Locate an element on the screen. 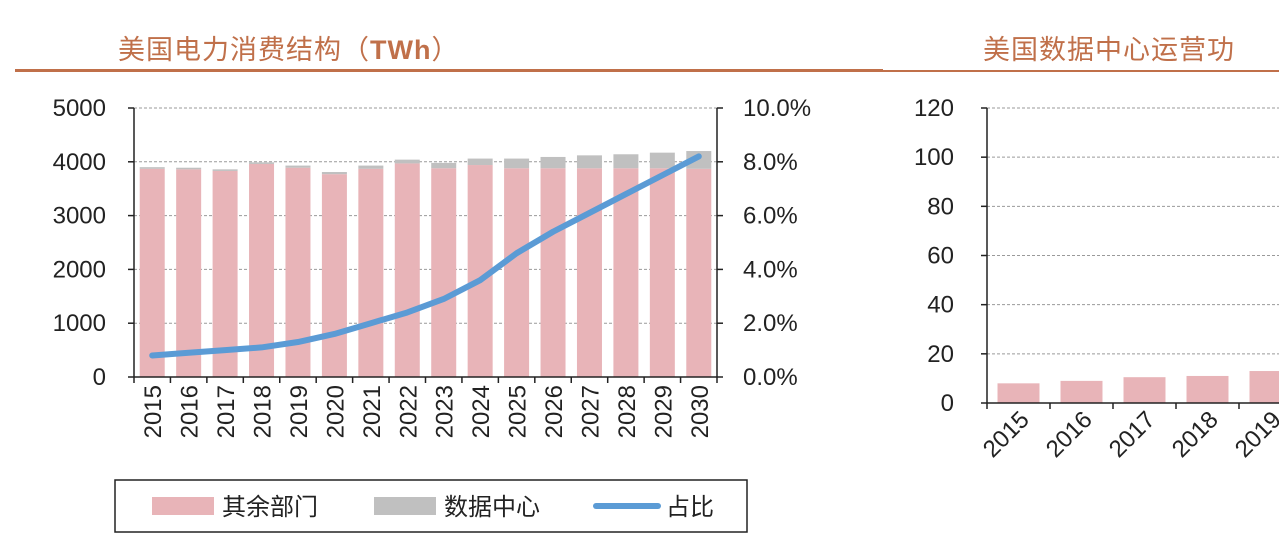 This screenshot has width=1279, height=544. y-tick-label: 2000 is located at coordinates (79, 269).